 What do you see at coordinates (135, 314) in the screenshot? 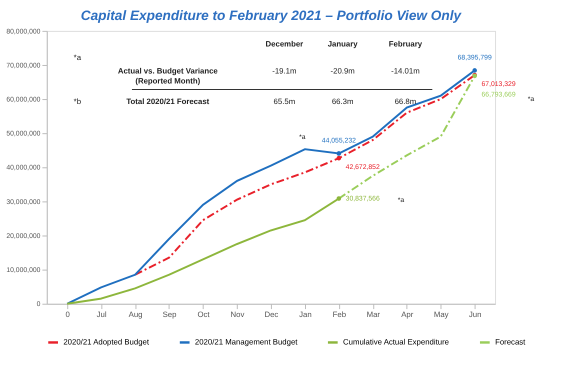
I see `x-tick-label: Aug` at bounding box center [135, 314].